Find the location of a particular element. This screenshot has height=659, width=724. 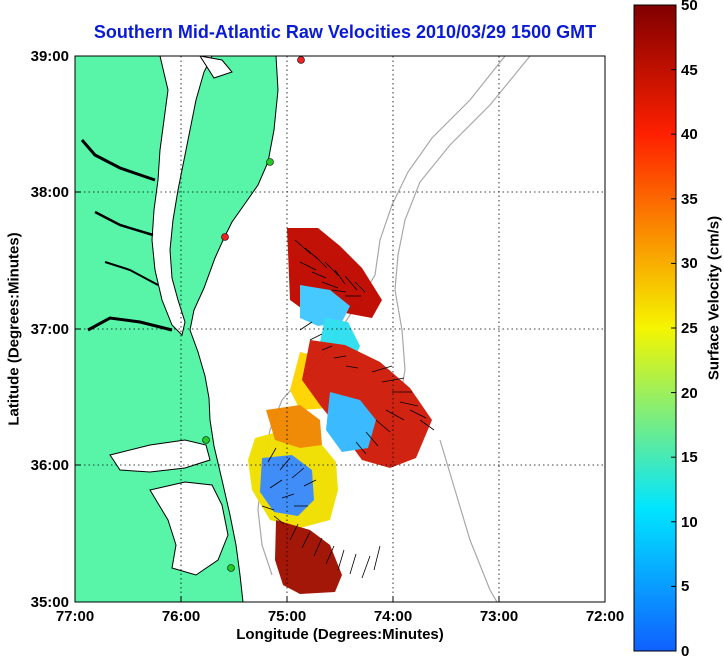

lat-tick-label: 37:00 is located at coordinates (50, 329).